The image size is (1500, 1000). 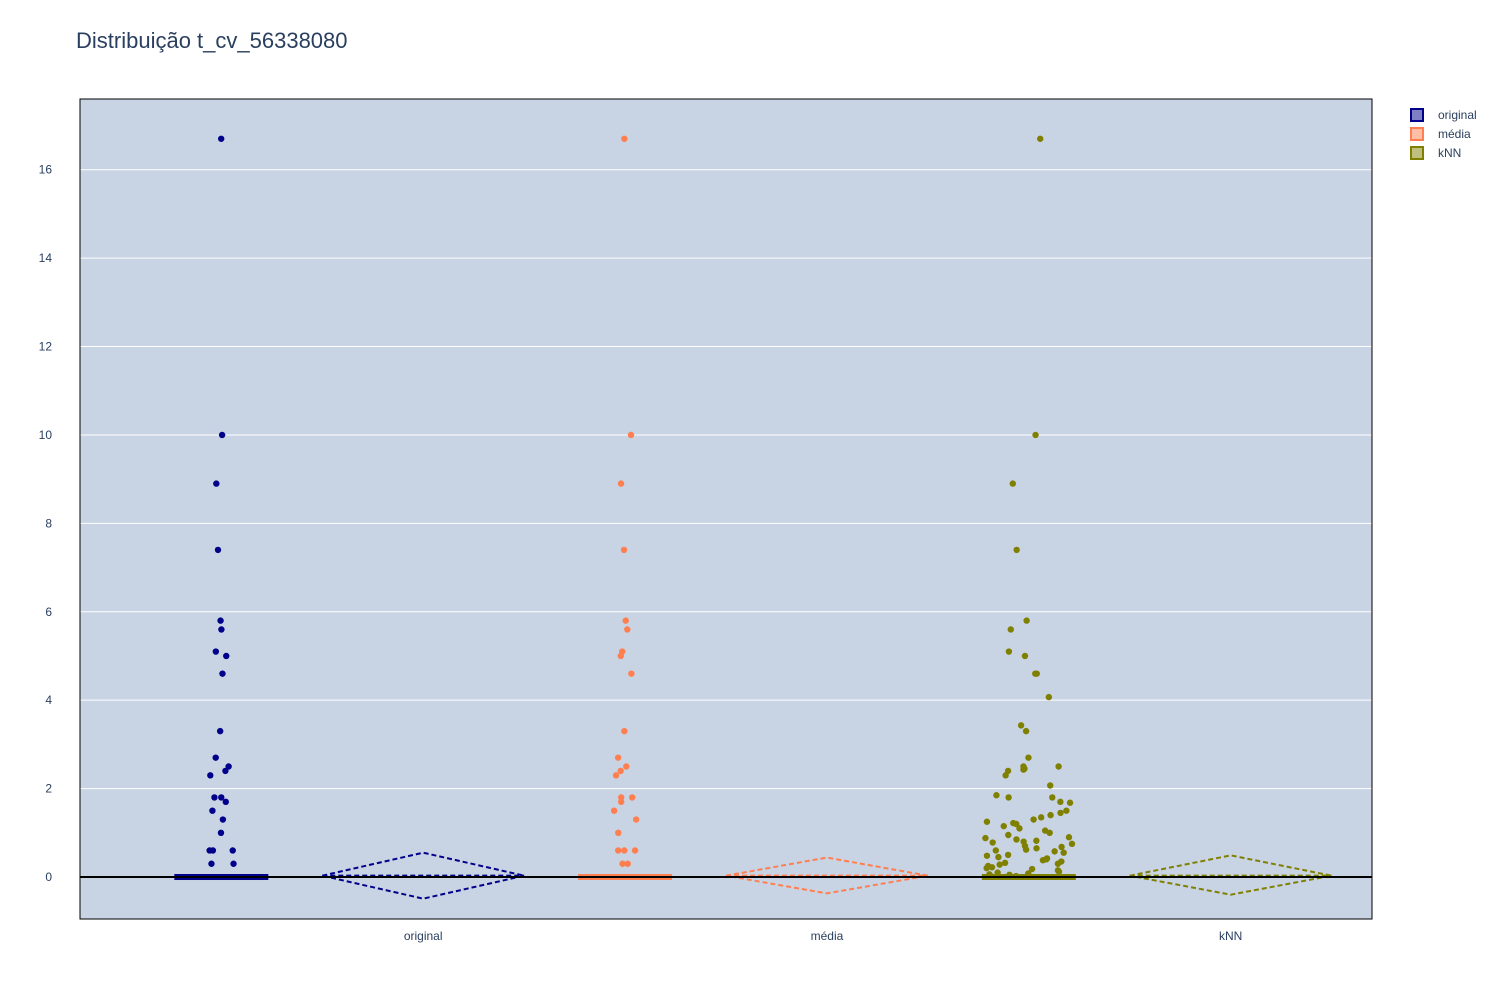 What do you see at coordinates (1457, 115) in the screenshot?
I see `legend-label: original` at bounding box center [1457, 115].